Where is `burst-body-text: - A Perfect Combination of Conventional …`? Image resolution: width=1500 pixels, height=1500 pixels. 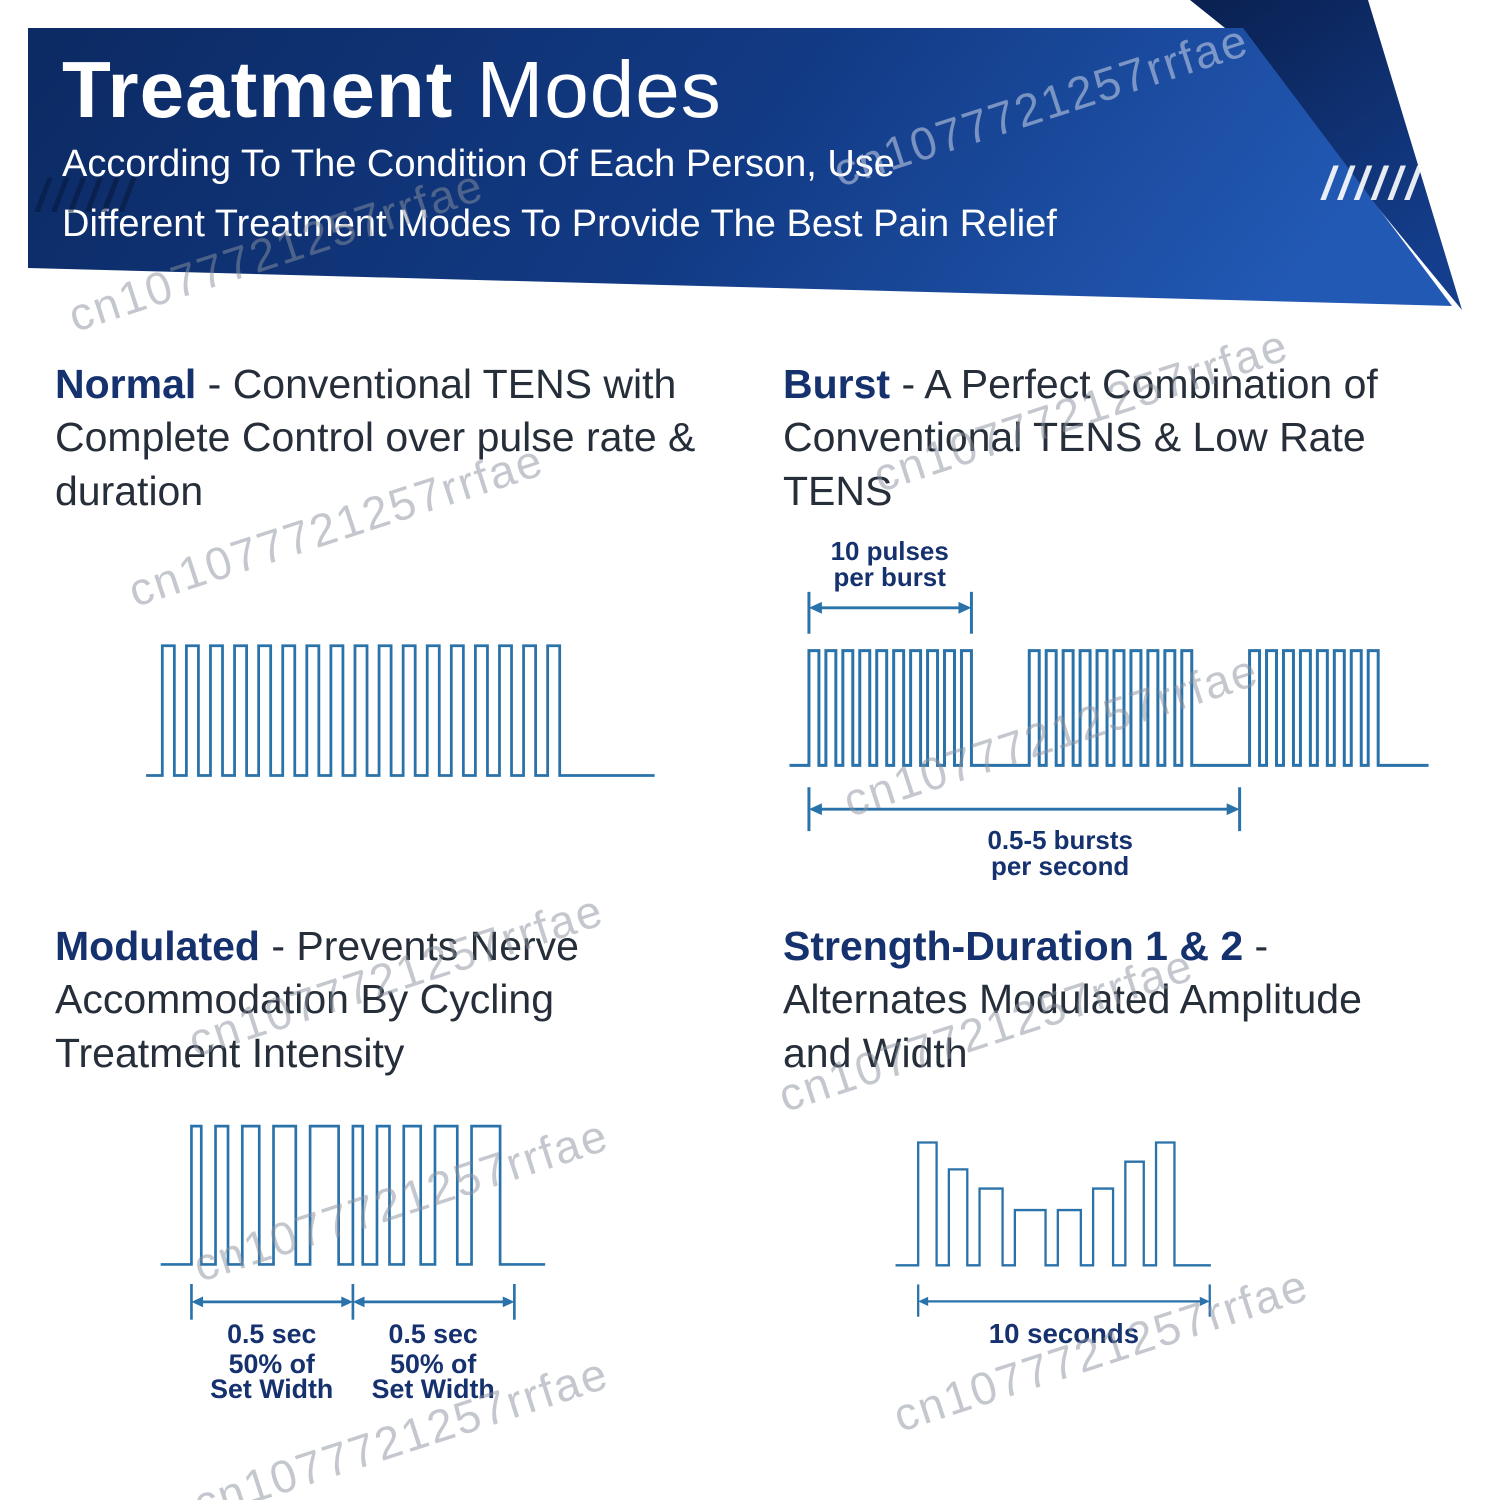 burst-body-text: - A Perfect Combination of Conventional … is located at coordinates (1080, 437).